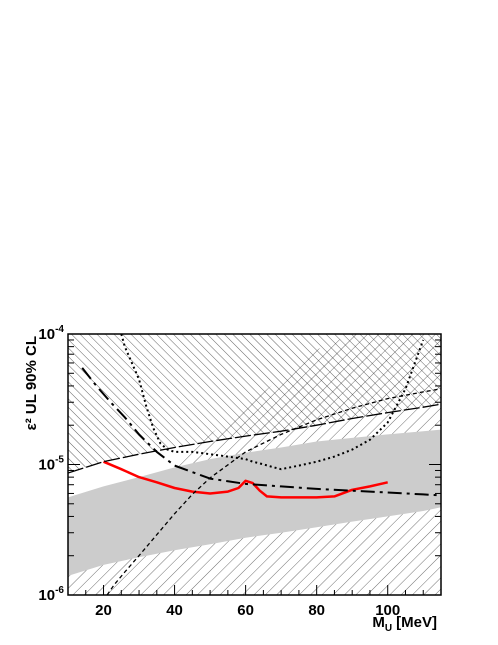 This screenshot has height=645, width=498. Describe the element at coordinates (51, 333) in the screenshot. I see `y-tick-label: 10⁻⁴` at that location.